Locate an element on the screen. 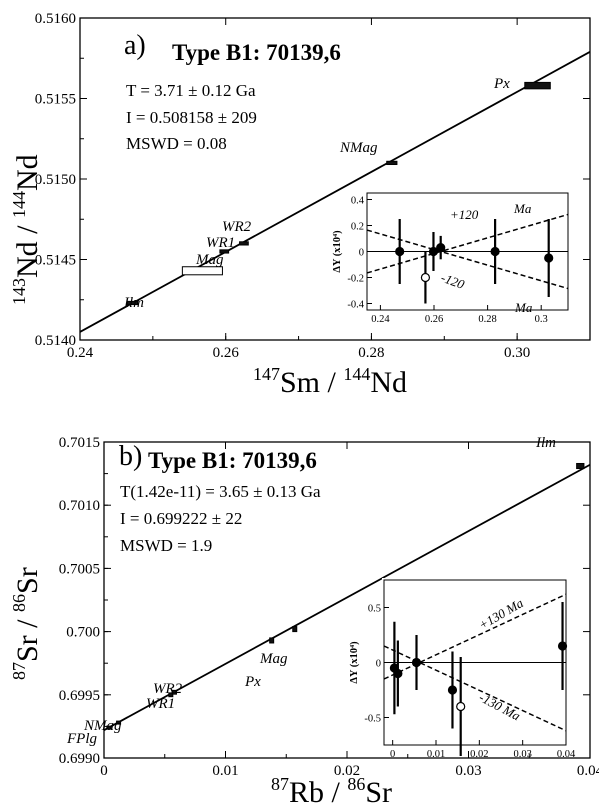 The image size is (599, 811). panel-a-point-px is located at coordinates (537, 85).